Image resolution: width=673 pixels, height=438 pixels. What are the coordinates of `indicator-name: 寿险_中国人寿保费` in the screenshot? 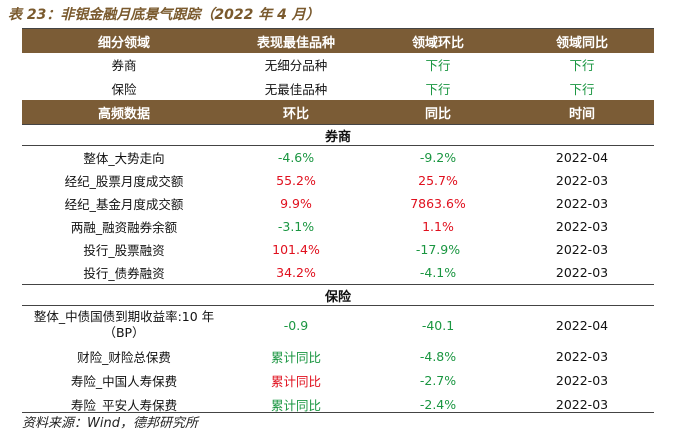 It's located at (124, 381).